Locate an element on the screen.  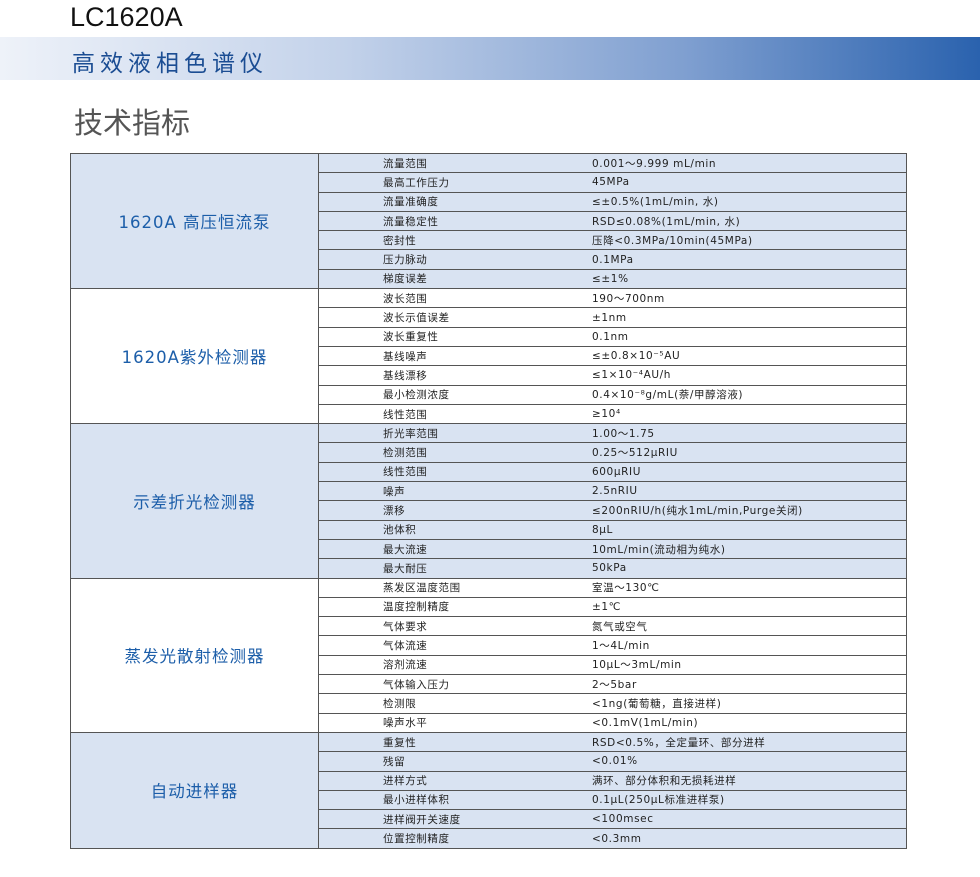
param: 重复性 is located at coordinates (400, 742).